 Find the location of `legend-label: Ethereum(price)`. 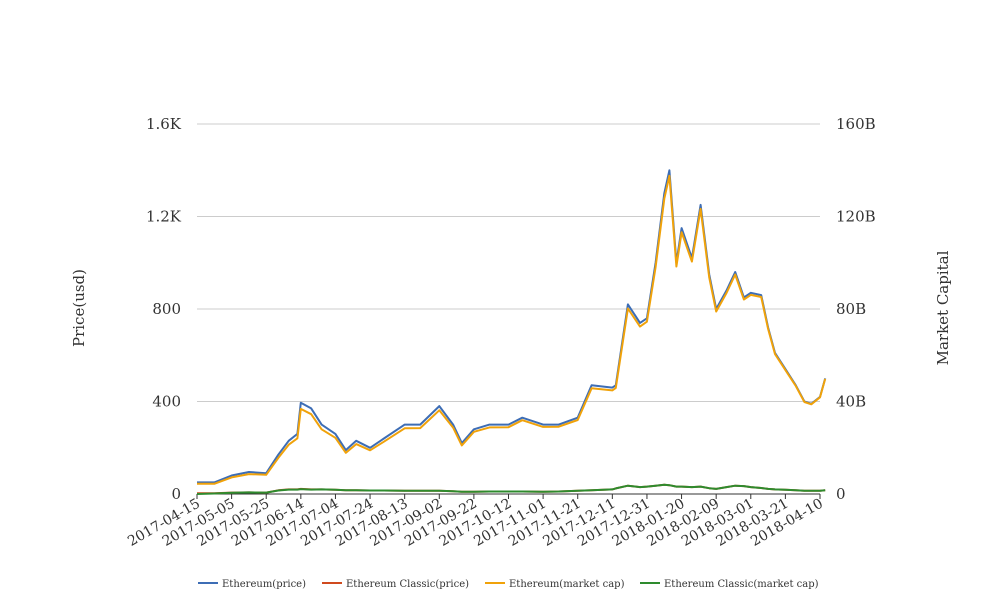

legend-label: Ethereum(price) is located at coordinates (264, 584).